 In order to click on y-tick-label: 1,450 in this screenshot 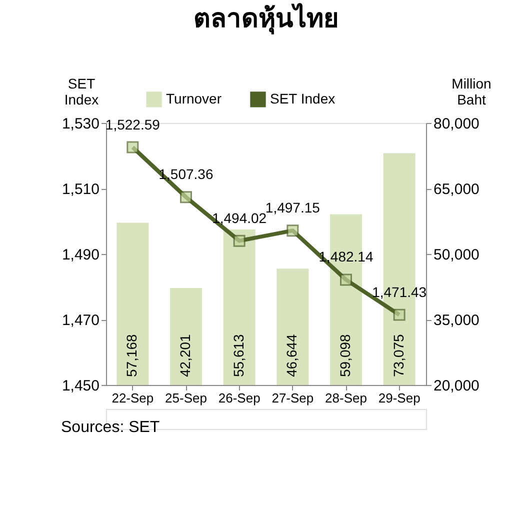, I will do `click(81, 386)`.